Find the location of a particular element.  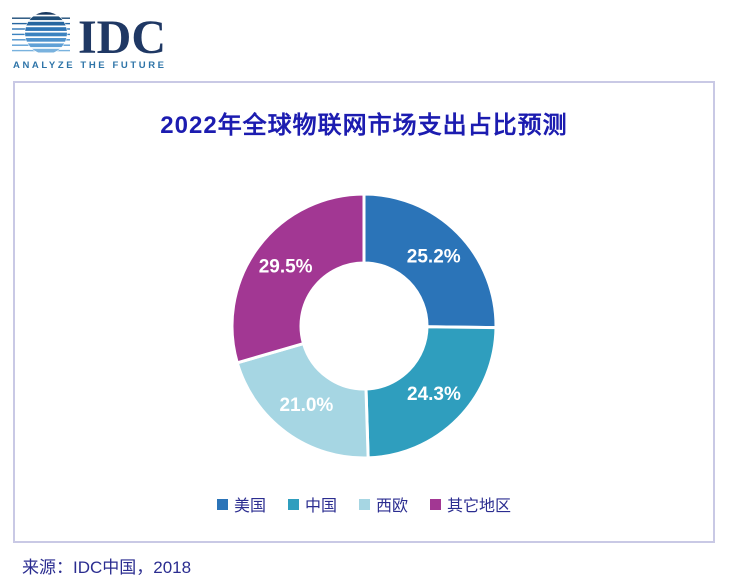

legend-label-2: 中国 is located at coordinates (320, 506).